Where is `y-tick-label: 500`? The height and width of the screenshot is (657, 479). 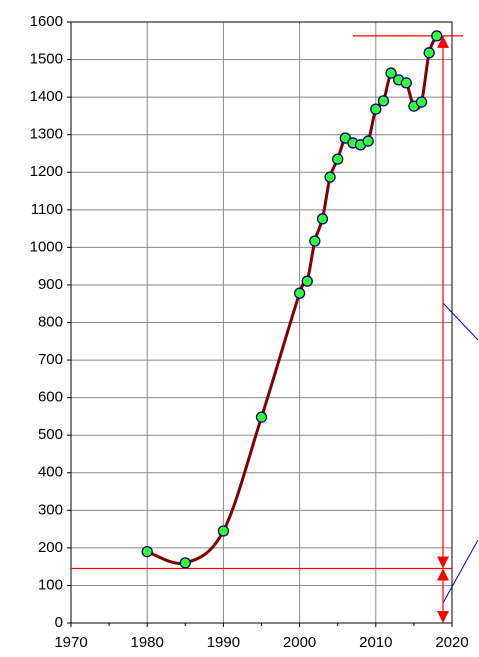
y-tick-label: 500 is located at coordinates (50, 434).